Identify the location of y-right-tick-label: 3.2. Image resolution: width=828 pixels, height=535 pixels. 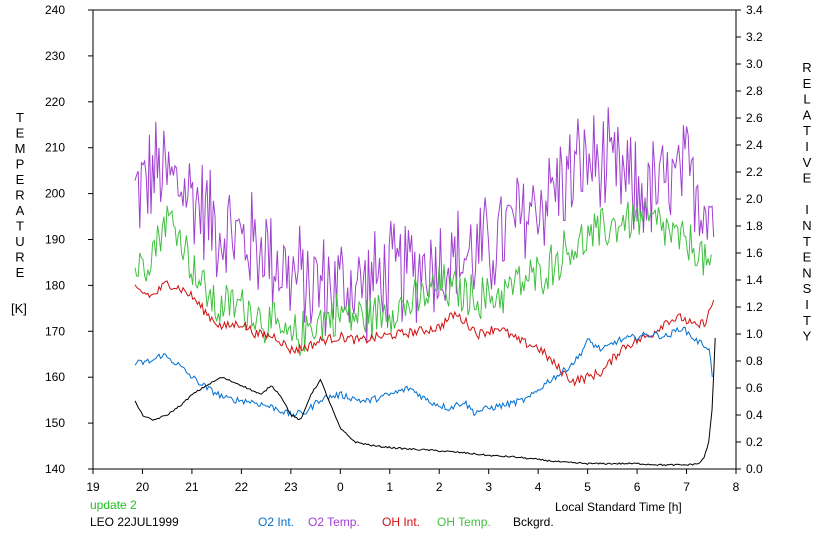
(754, 37).